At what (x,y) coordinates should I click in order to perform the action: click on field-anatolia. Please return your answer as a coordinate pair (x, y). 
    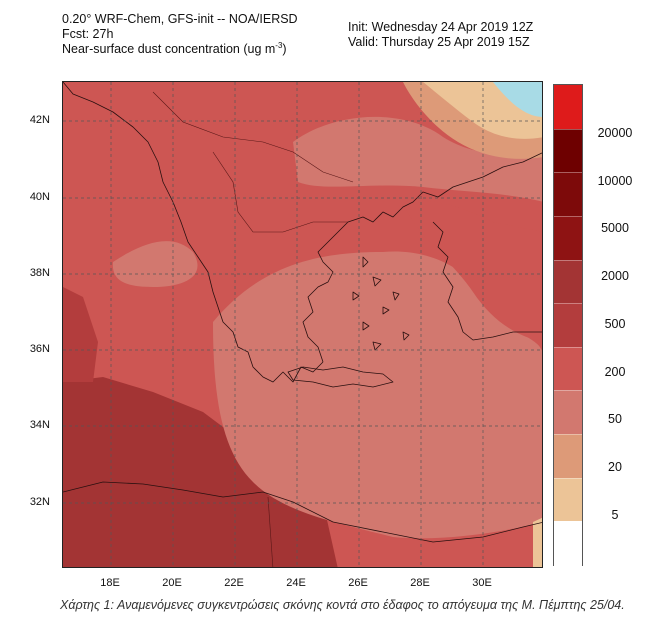
    Looking at the image, I should click on (472, 271).